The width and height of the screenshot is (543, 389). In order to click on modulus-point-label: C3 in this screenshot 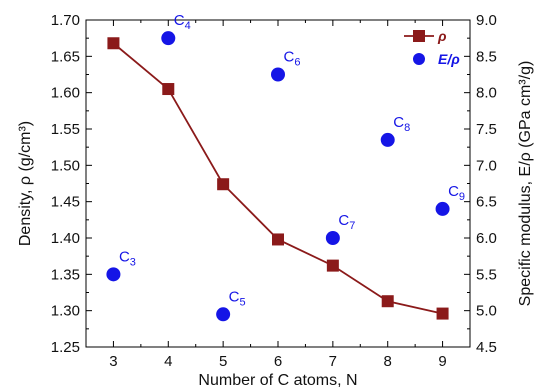, I will do `click(127, 258)`.